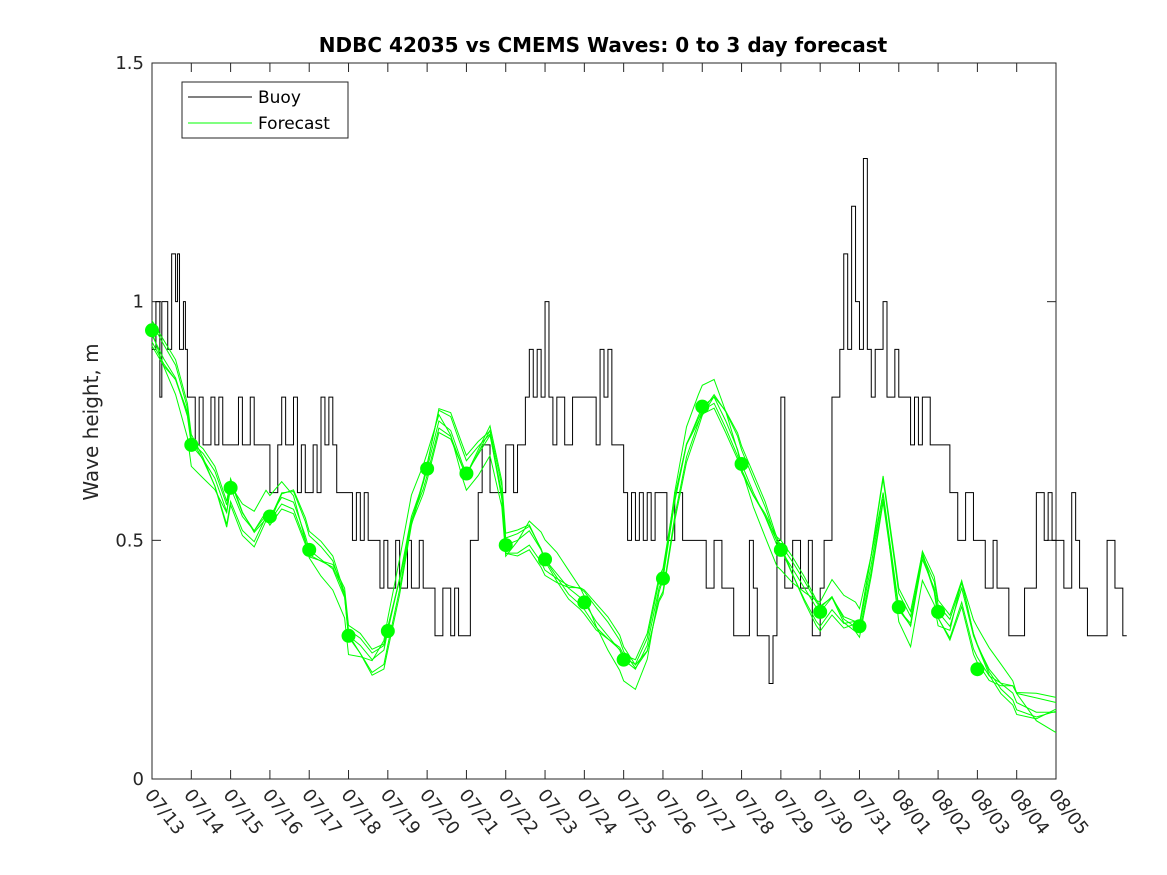  I want to click on y-axis-label: Wave height, m, so click(91, 421).